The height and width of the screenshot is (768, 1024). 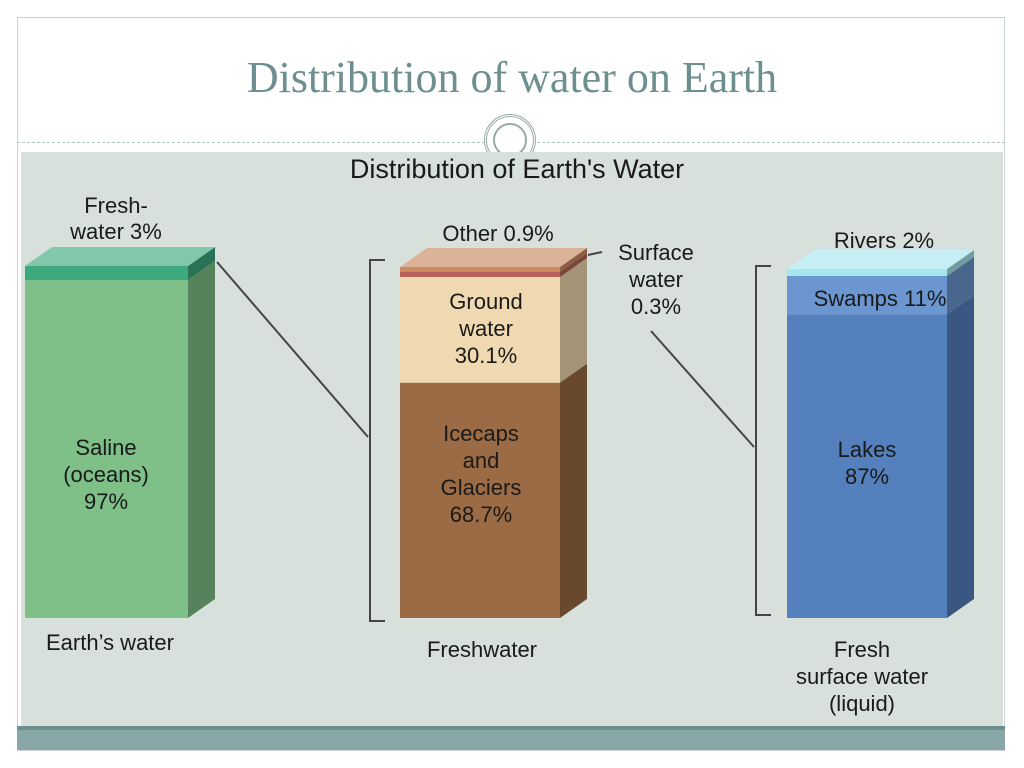 What do you see at coordinates (763, 440) in the screenshot?
I see `bracket-surface-water` at bounding box center [763, 440].